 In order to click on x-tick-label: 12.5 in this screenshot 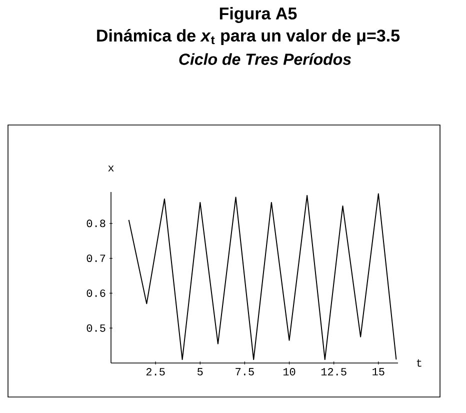, I will do `click(333, 372)`.